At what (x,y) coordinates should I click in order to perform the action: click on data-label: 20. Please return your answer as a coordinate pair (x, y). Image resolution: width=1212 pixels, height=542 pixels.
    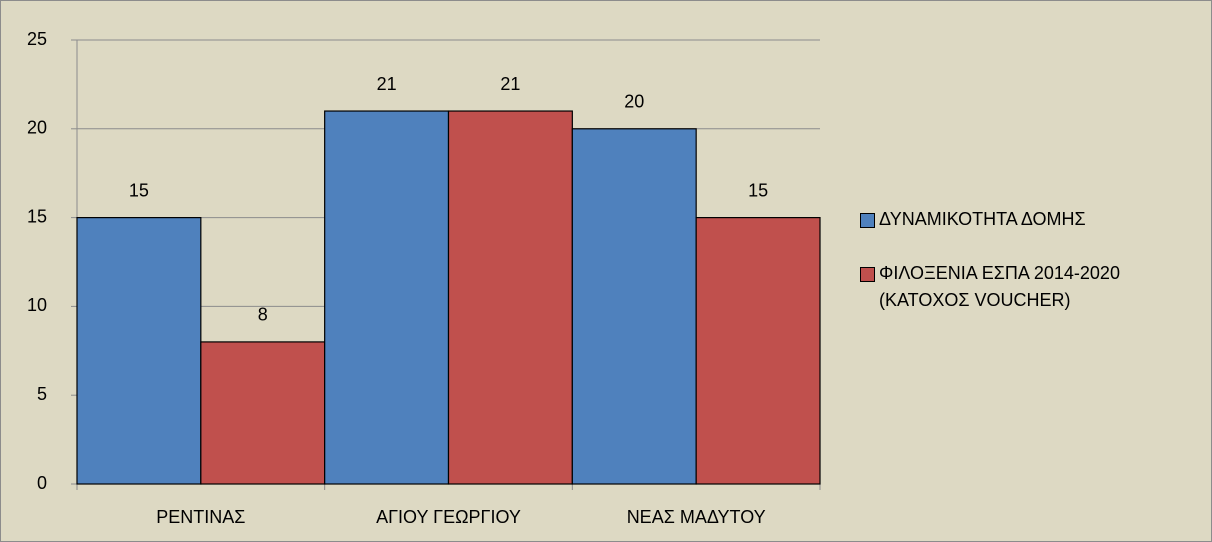
    Looking at the image, I should click on (634, 102).